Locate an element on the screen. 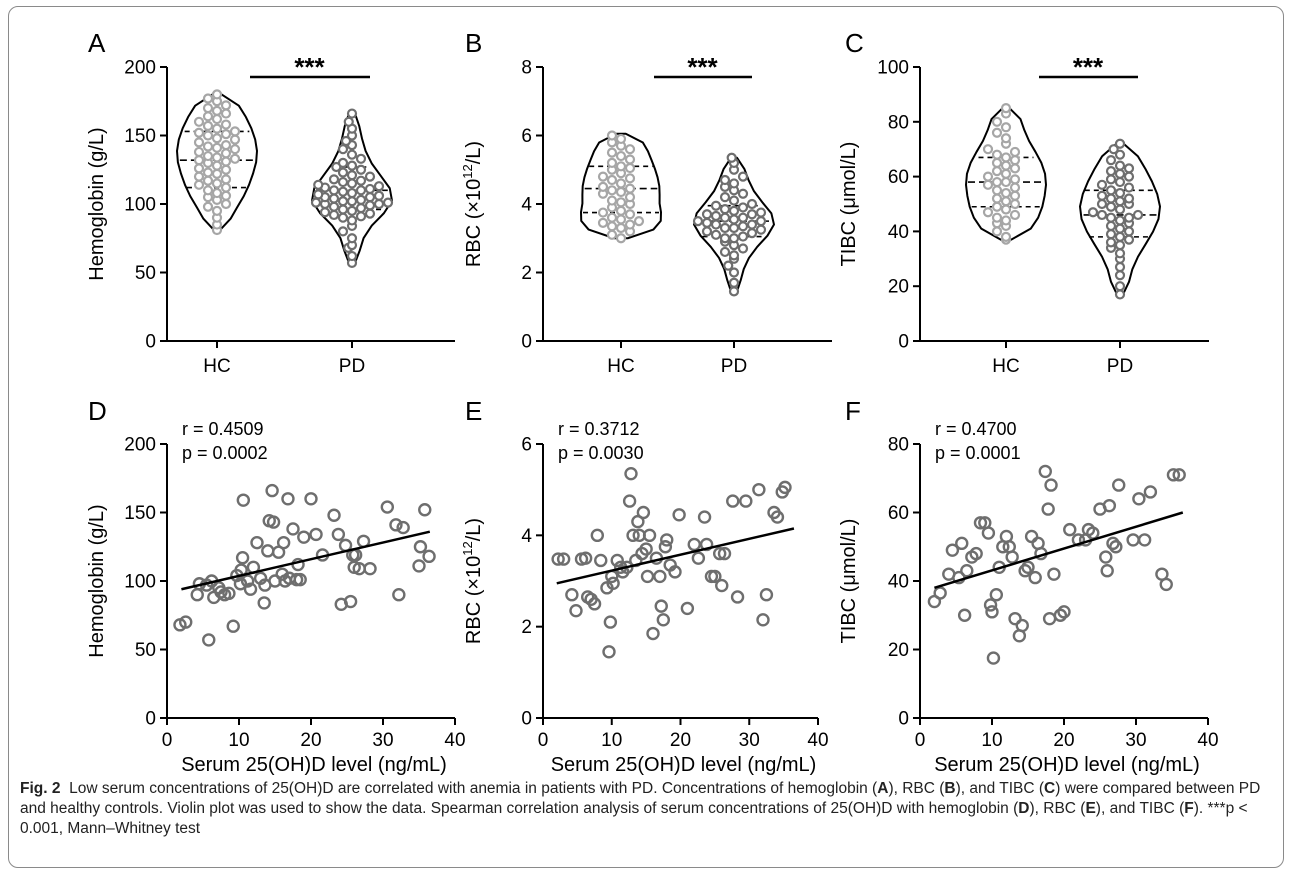  y-tick-label: 0 is located at coordinates (526, 342).